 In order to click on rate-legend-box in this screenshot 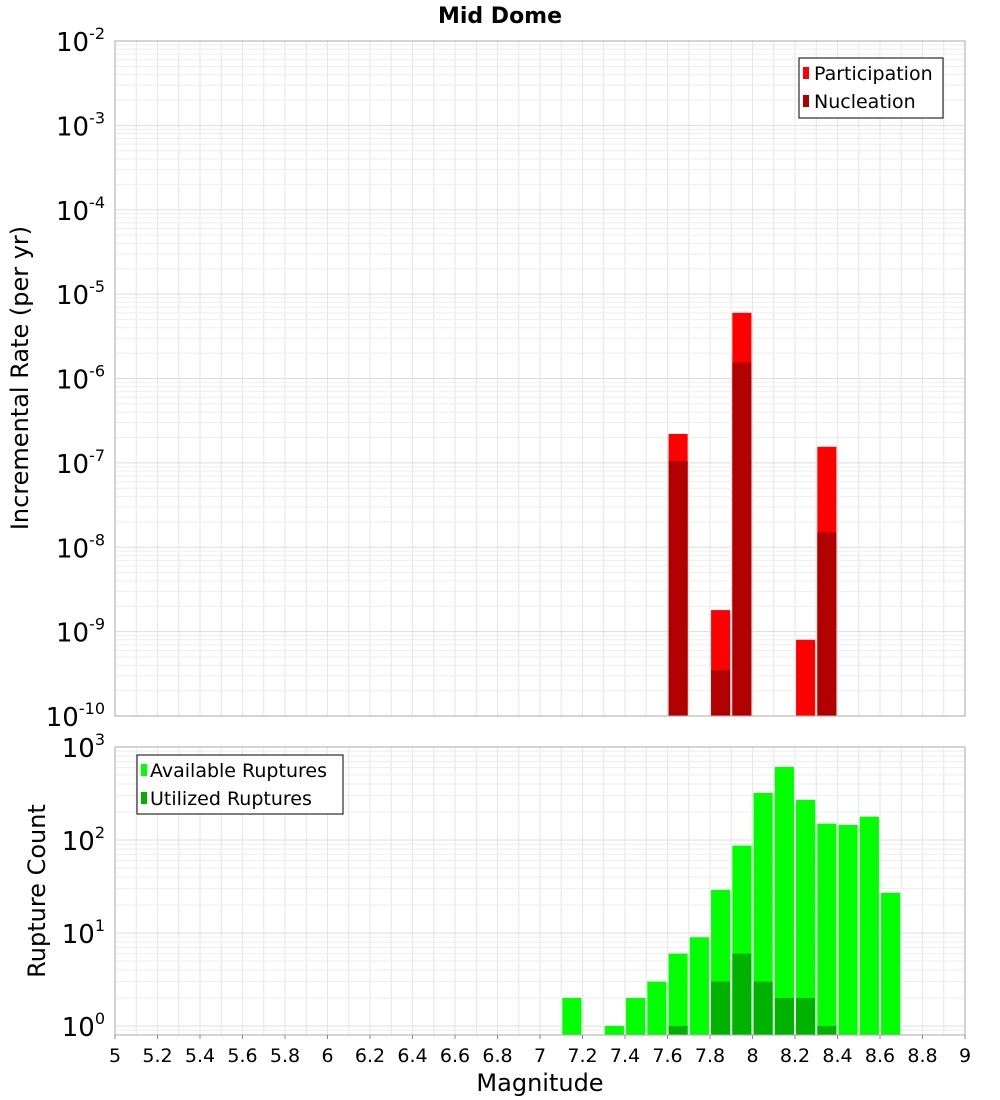, I will do `click(871, 88)`.